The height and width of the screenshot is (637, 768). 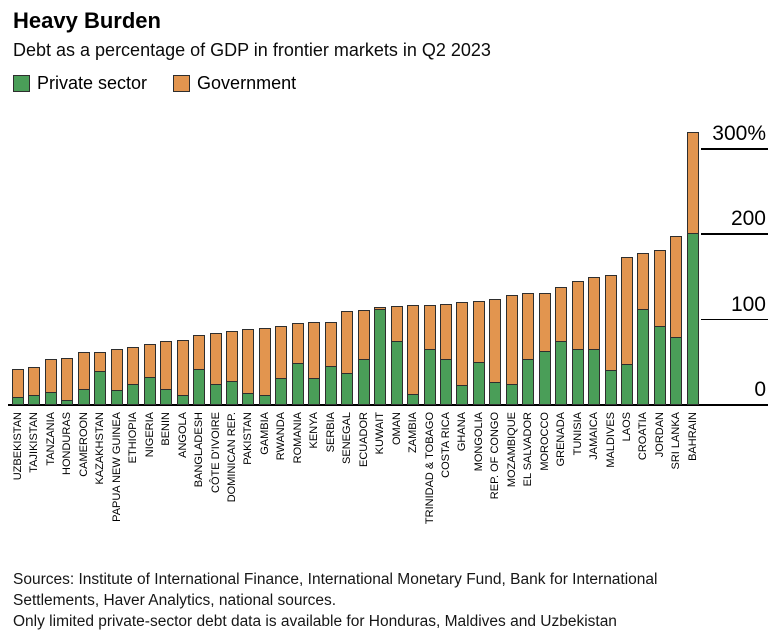 I want to click on x-label-oman: OMAN, so click(x=396, y=428).